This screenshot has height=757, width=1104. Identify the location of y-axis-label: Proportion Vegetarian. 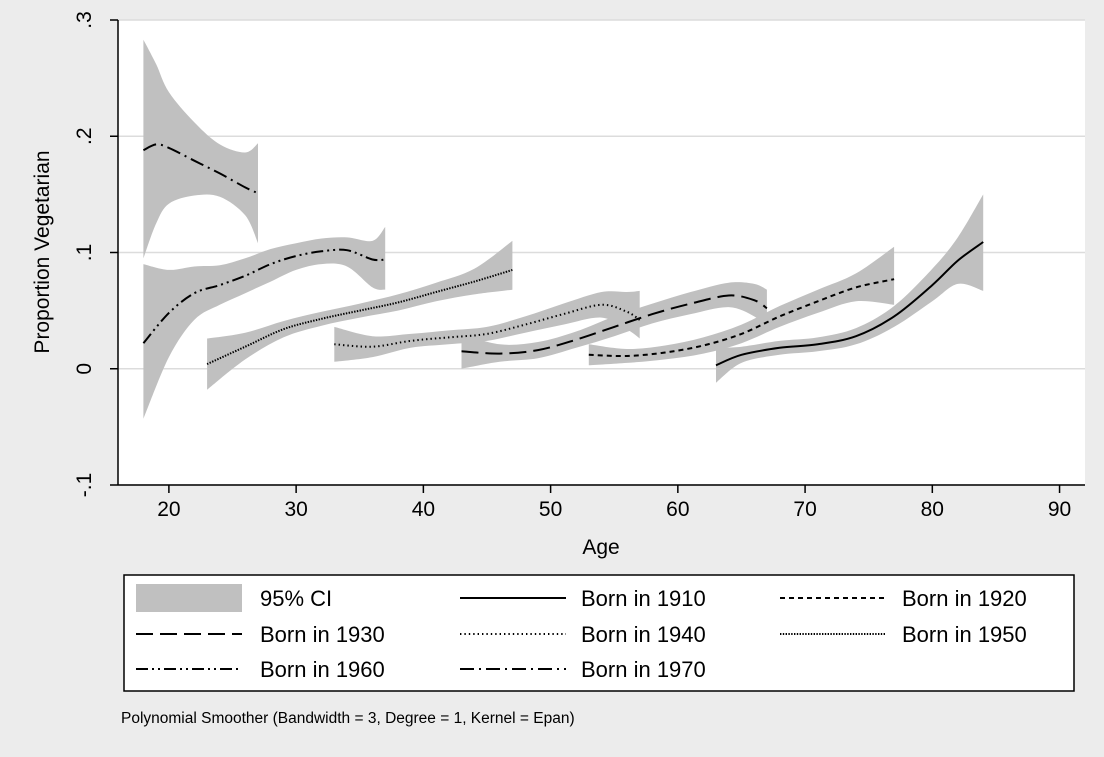
(42, 251).